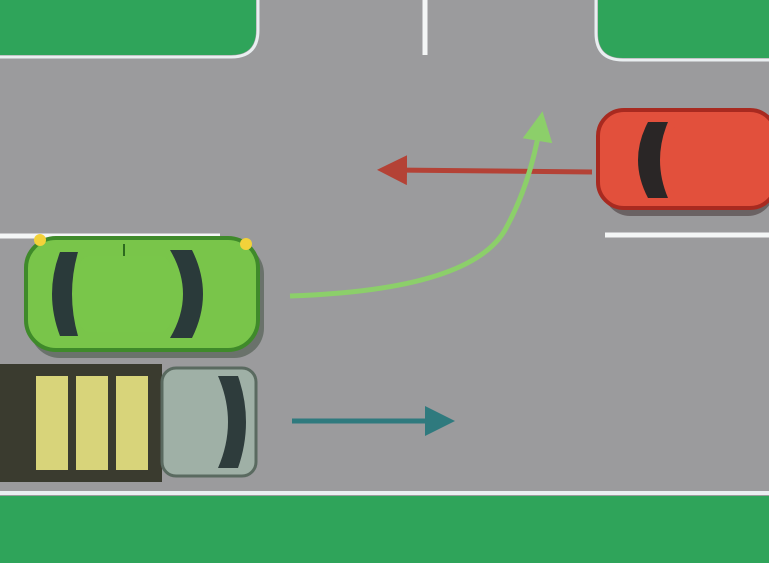 The height and width of the screenshot is (563, 769). What do you see at coordinates (65, 294) in the screenshot?
I see `green-car-rear-window` at bounding box center [65, 294].